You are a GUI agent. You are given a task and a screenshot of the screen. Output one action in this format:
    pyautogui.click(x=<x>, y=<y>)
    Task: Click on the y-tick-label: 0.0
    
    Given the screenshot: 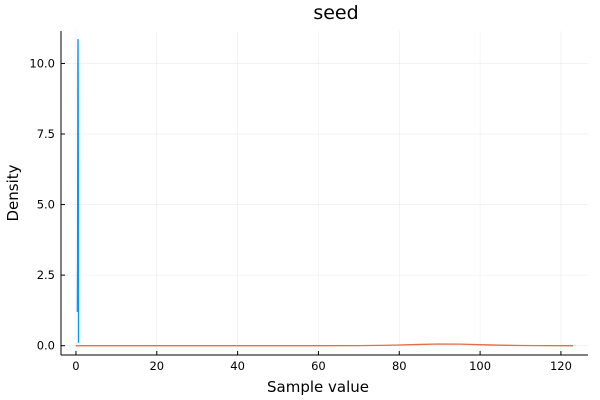 What is the action you would take?
    pyautogui.click(x=46, y=346)
    